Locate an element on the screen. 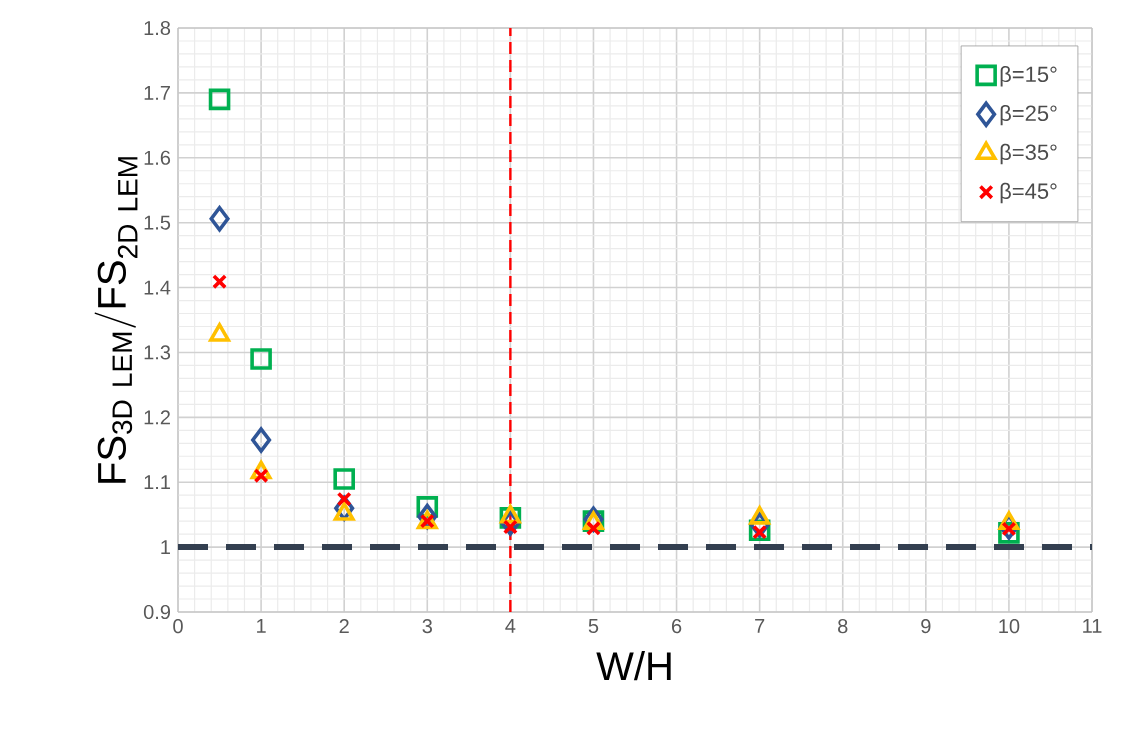  x-tick-label: 4 is located at coordinates (510, 626).